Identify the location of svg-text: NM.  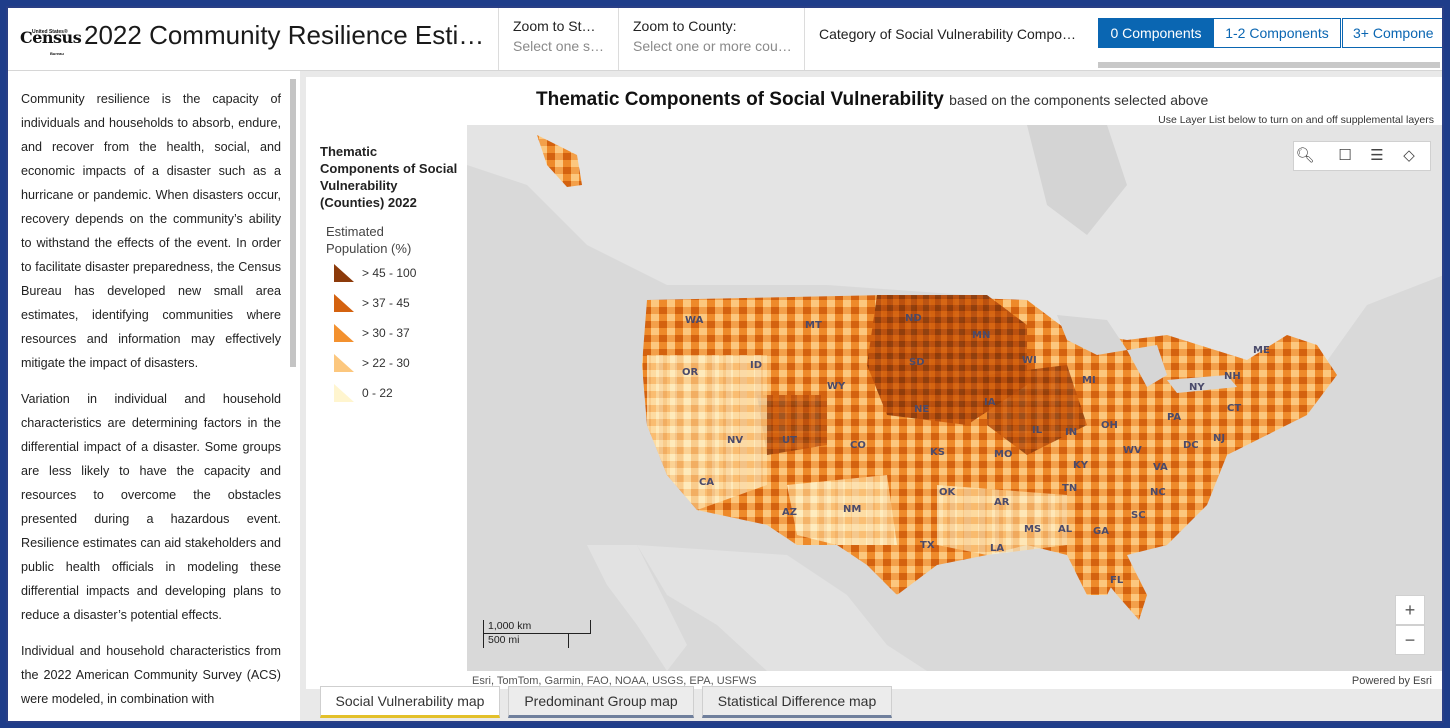
(852, 509).